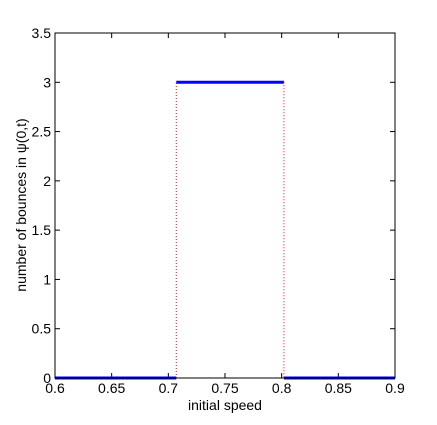  I want to click on x-tick-label: 0.75, so click(224, 388).